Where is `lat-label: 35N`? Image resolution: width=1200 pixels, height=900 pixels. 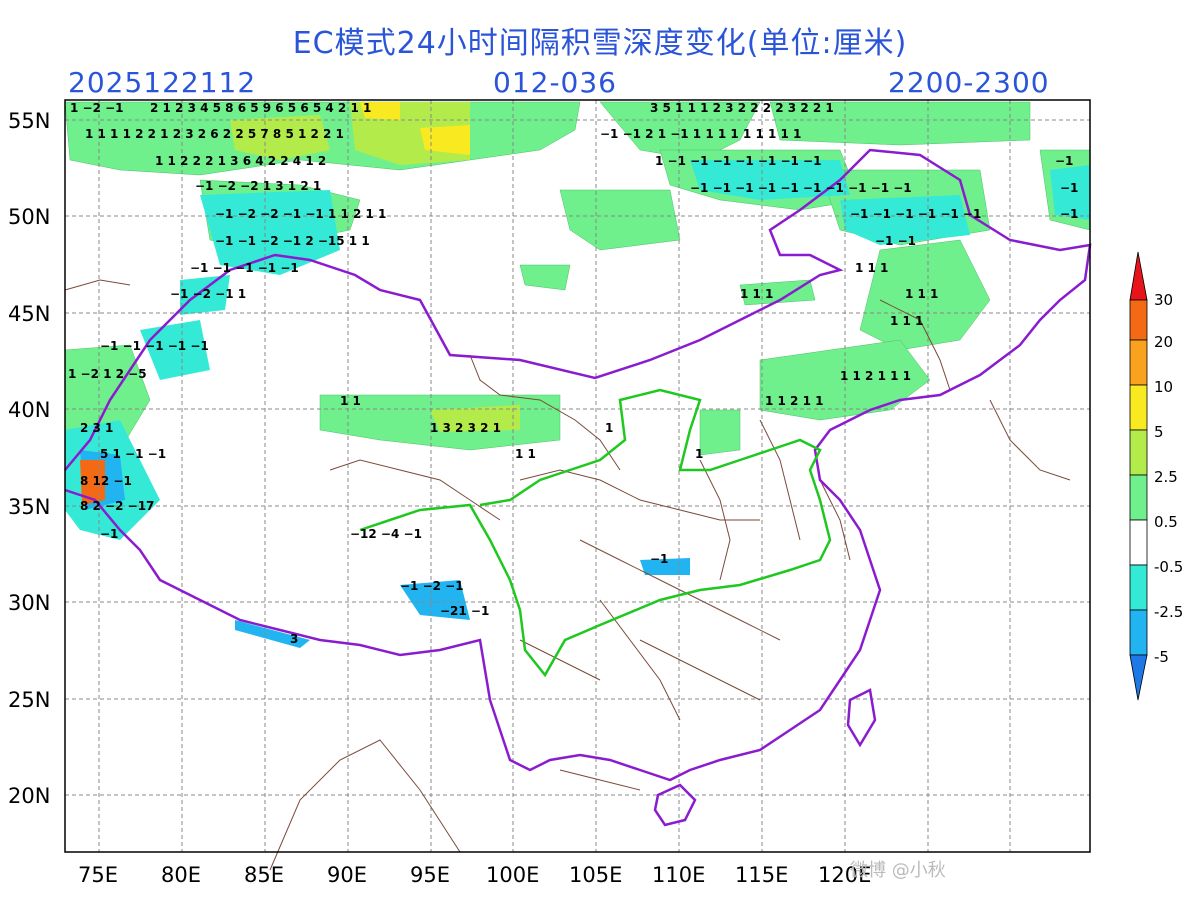
lat-label: 35N is located at coordinates (29, 507).